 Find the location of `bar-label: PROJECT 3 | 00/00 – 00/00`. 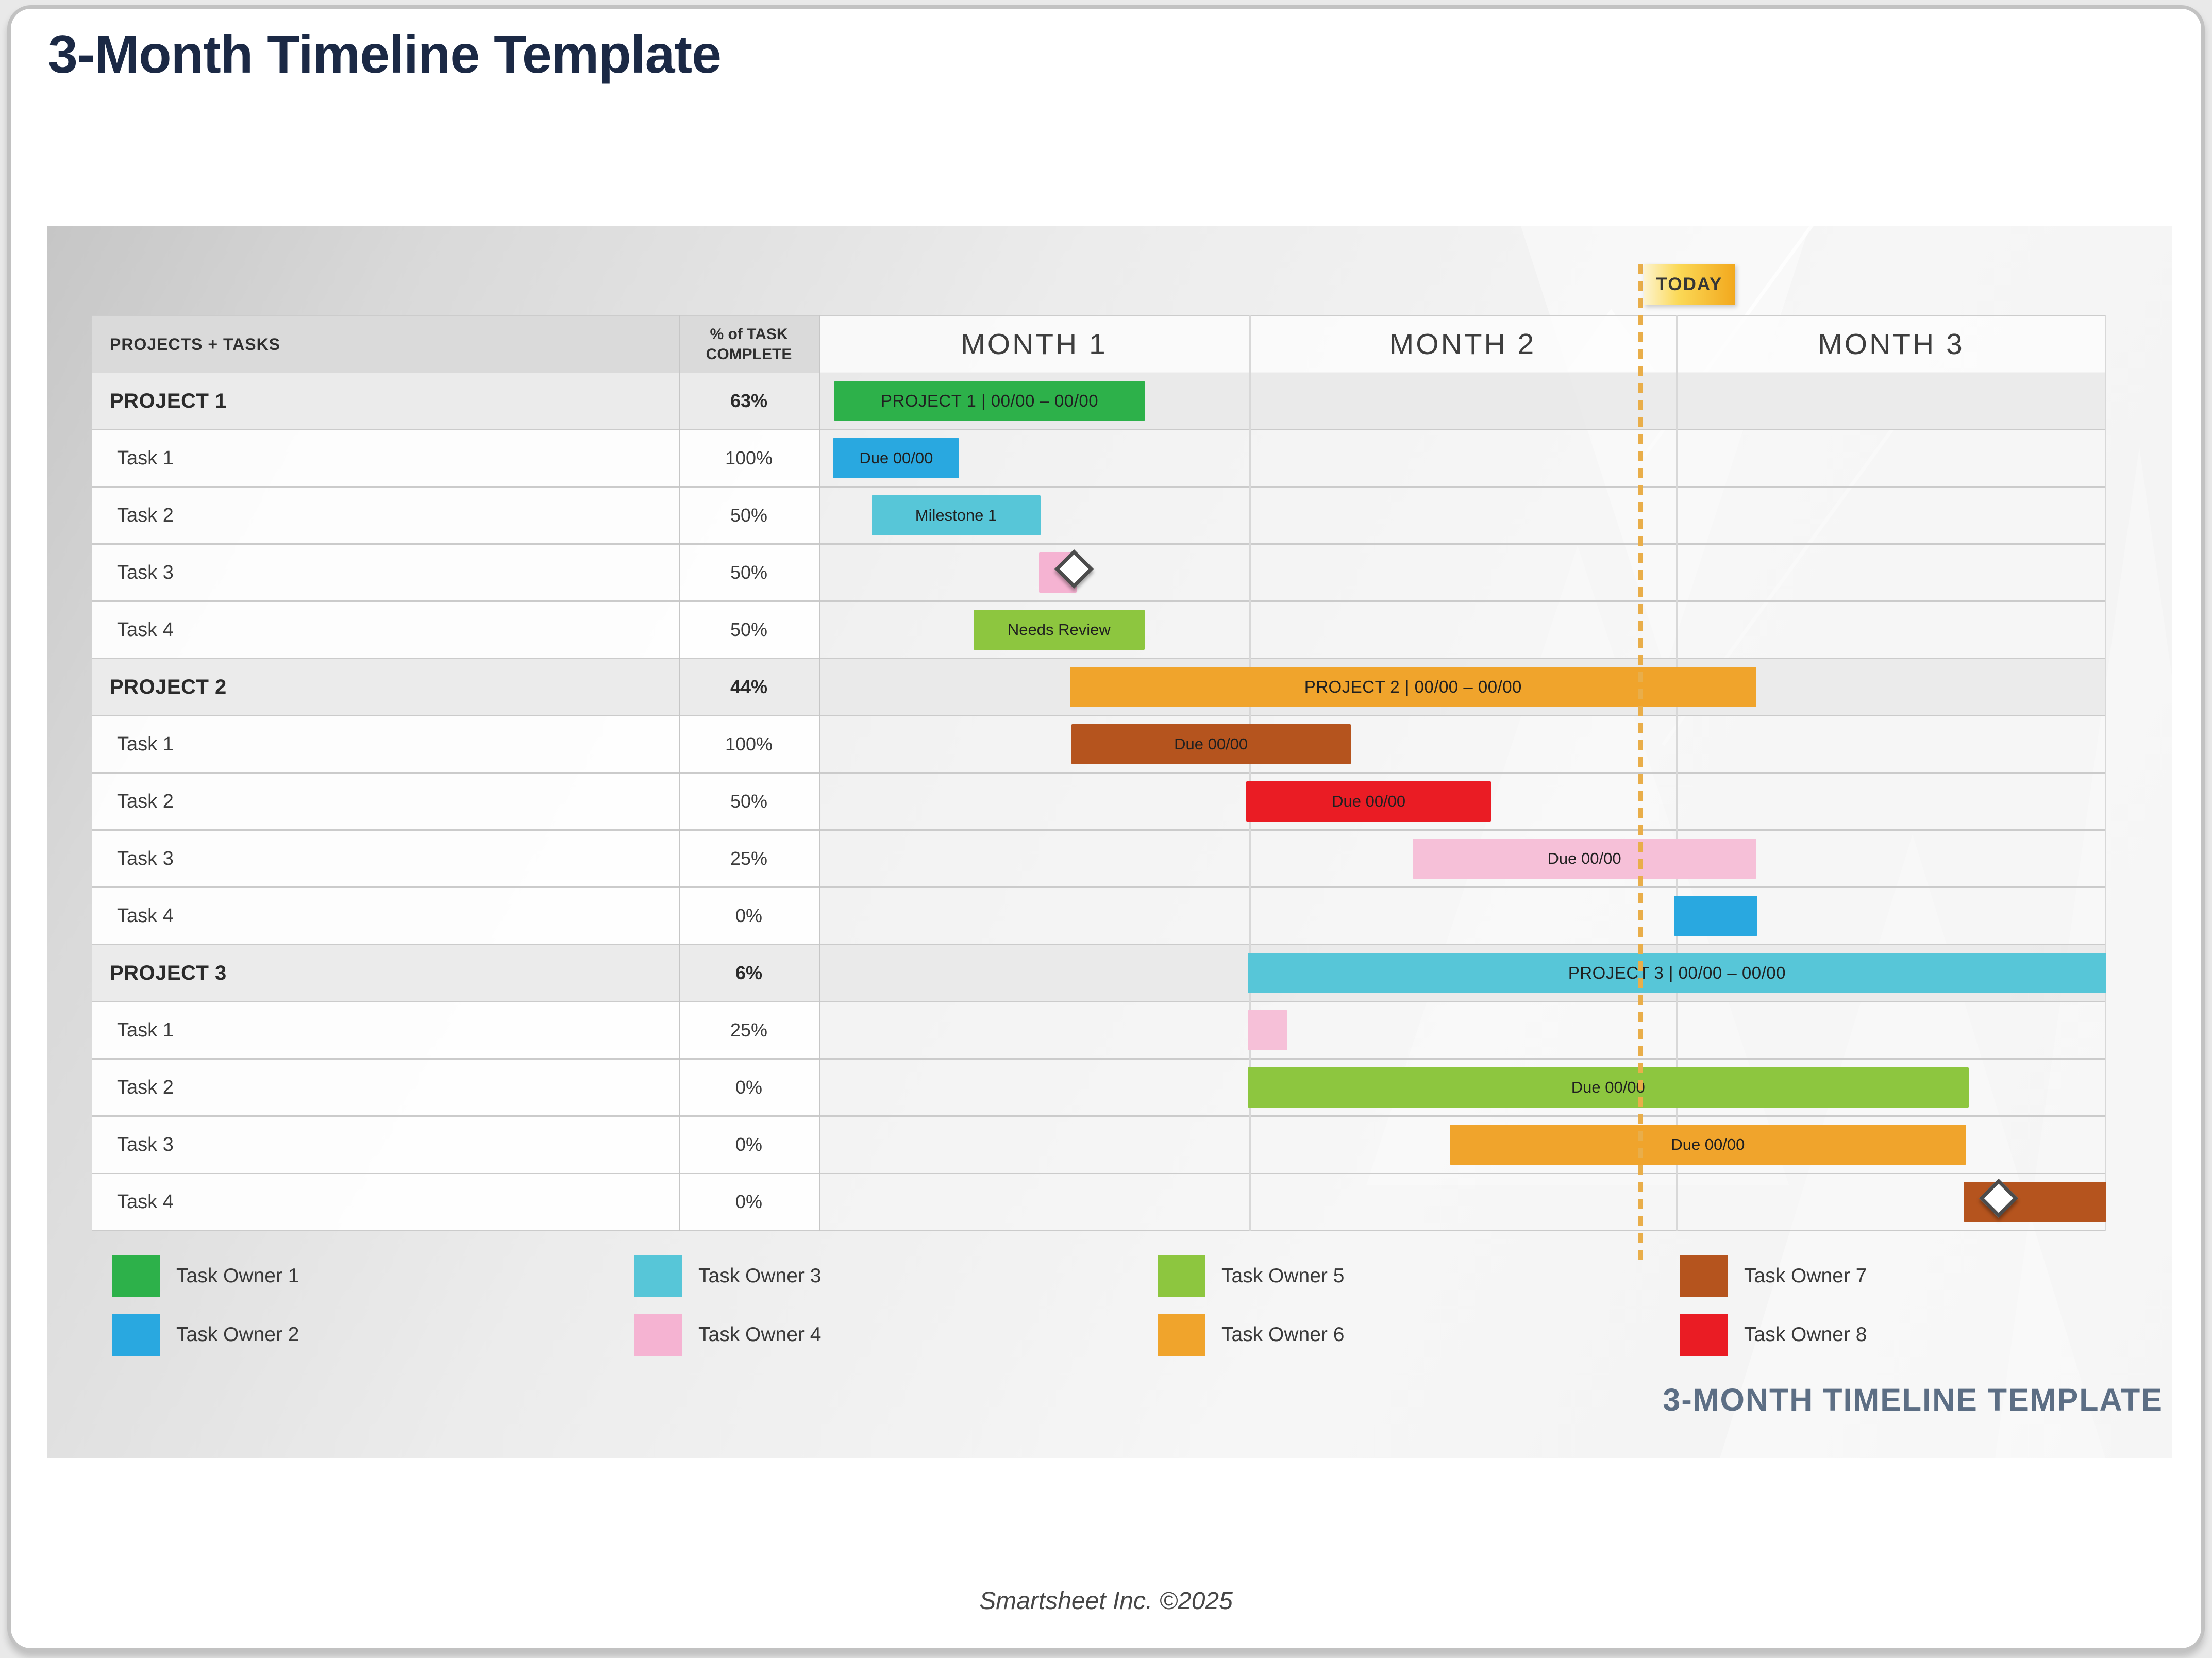

bar-label: PROJECT 3 | 00/00 – 00/00 is located at coordinates (1677, 973).